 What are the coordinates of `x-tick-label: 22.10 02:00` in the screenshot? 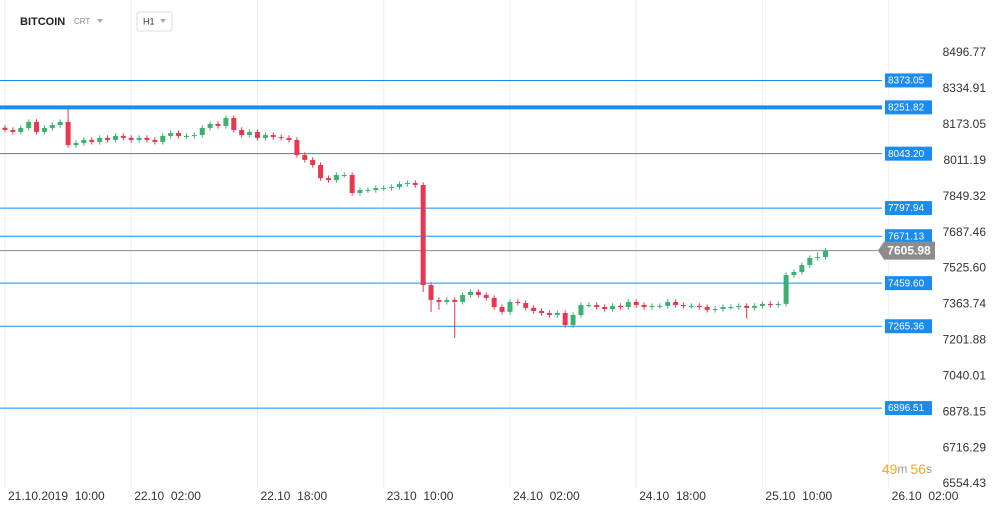 It's located at (167, 496).